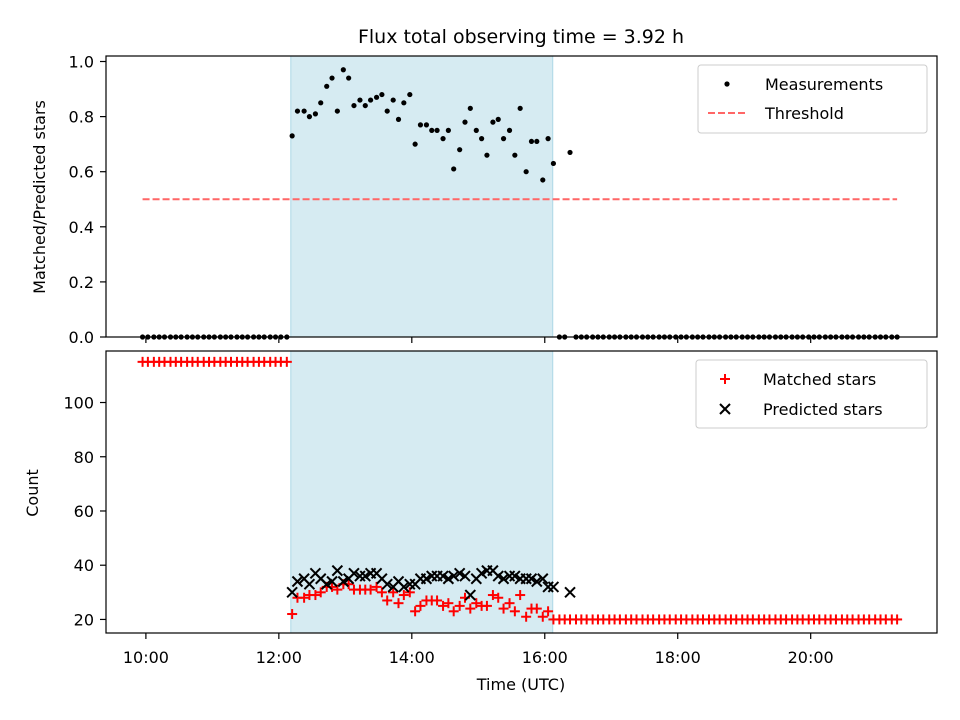 The image size is (960, 720). What do you see at coordinates (412, 657) in the screenshot?
I see `x-tick-label: 14:00` at bounding box center [412, 657].